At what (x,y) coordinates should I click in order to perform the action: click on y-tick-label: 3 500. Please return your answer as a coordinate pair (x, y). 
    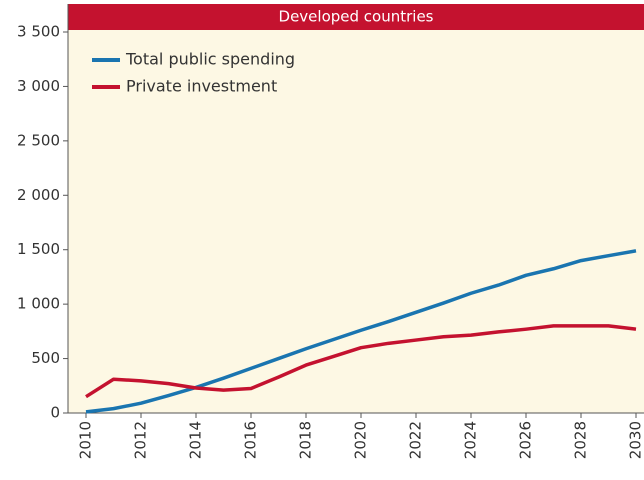
    Looking at the image, I should click on (38, 32).